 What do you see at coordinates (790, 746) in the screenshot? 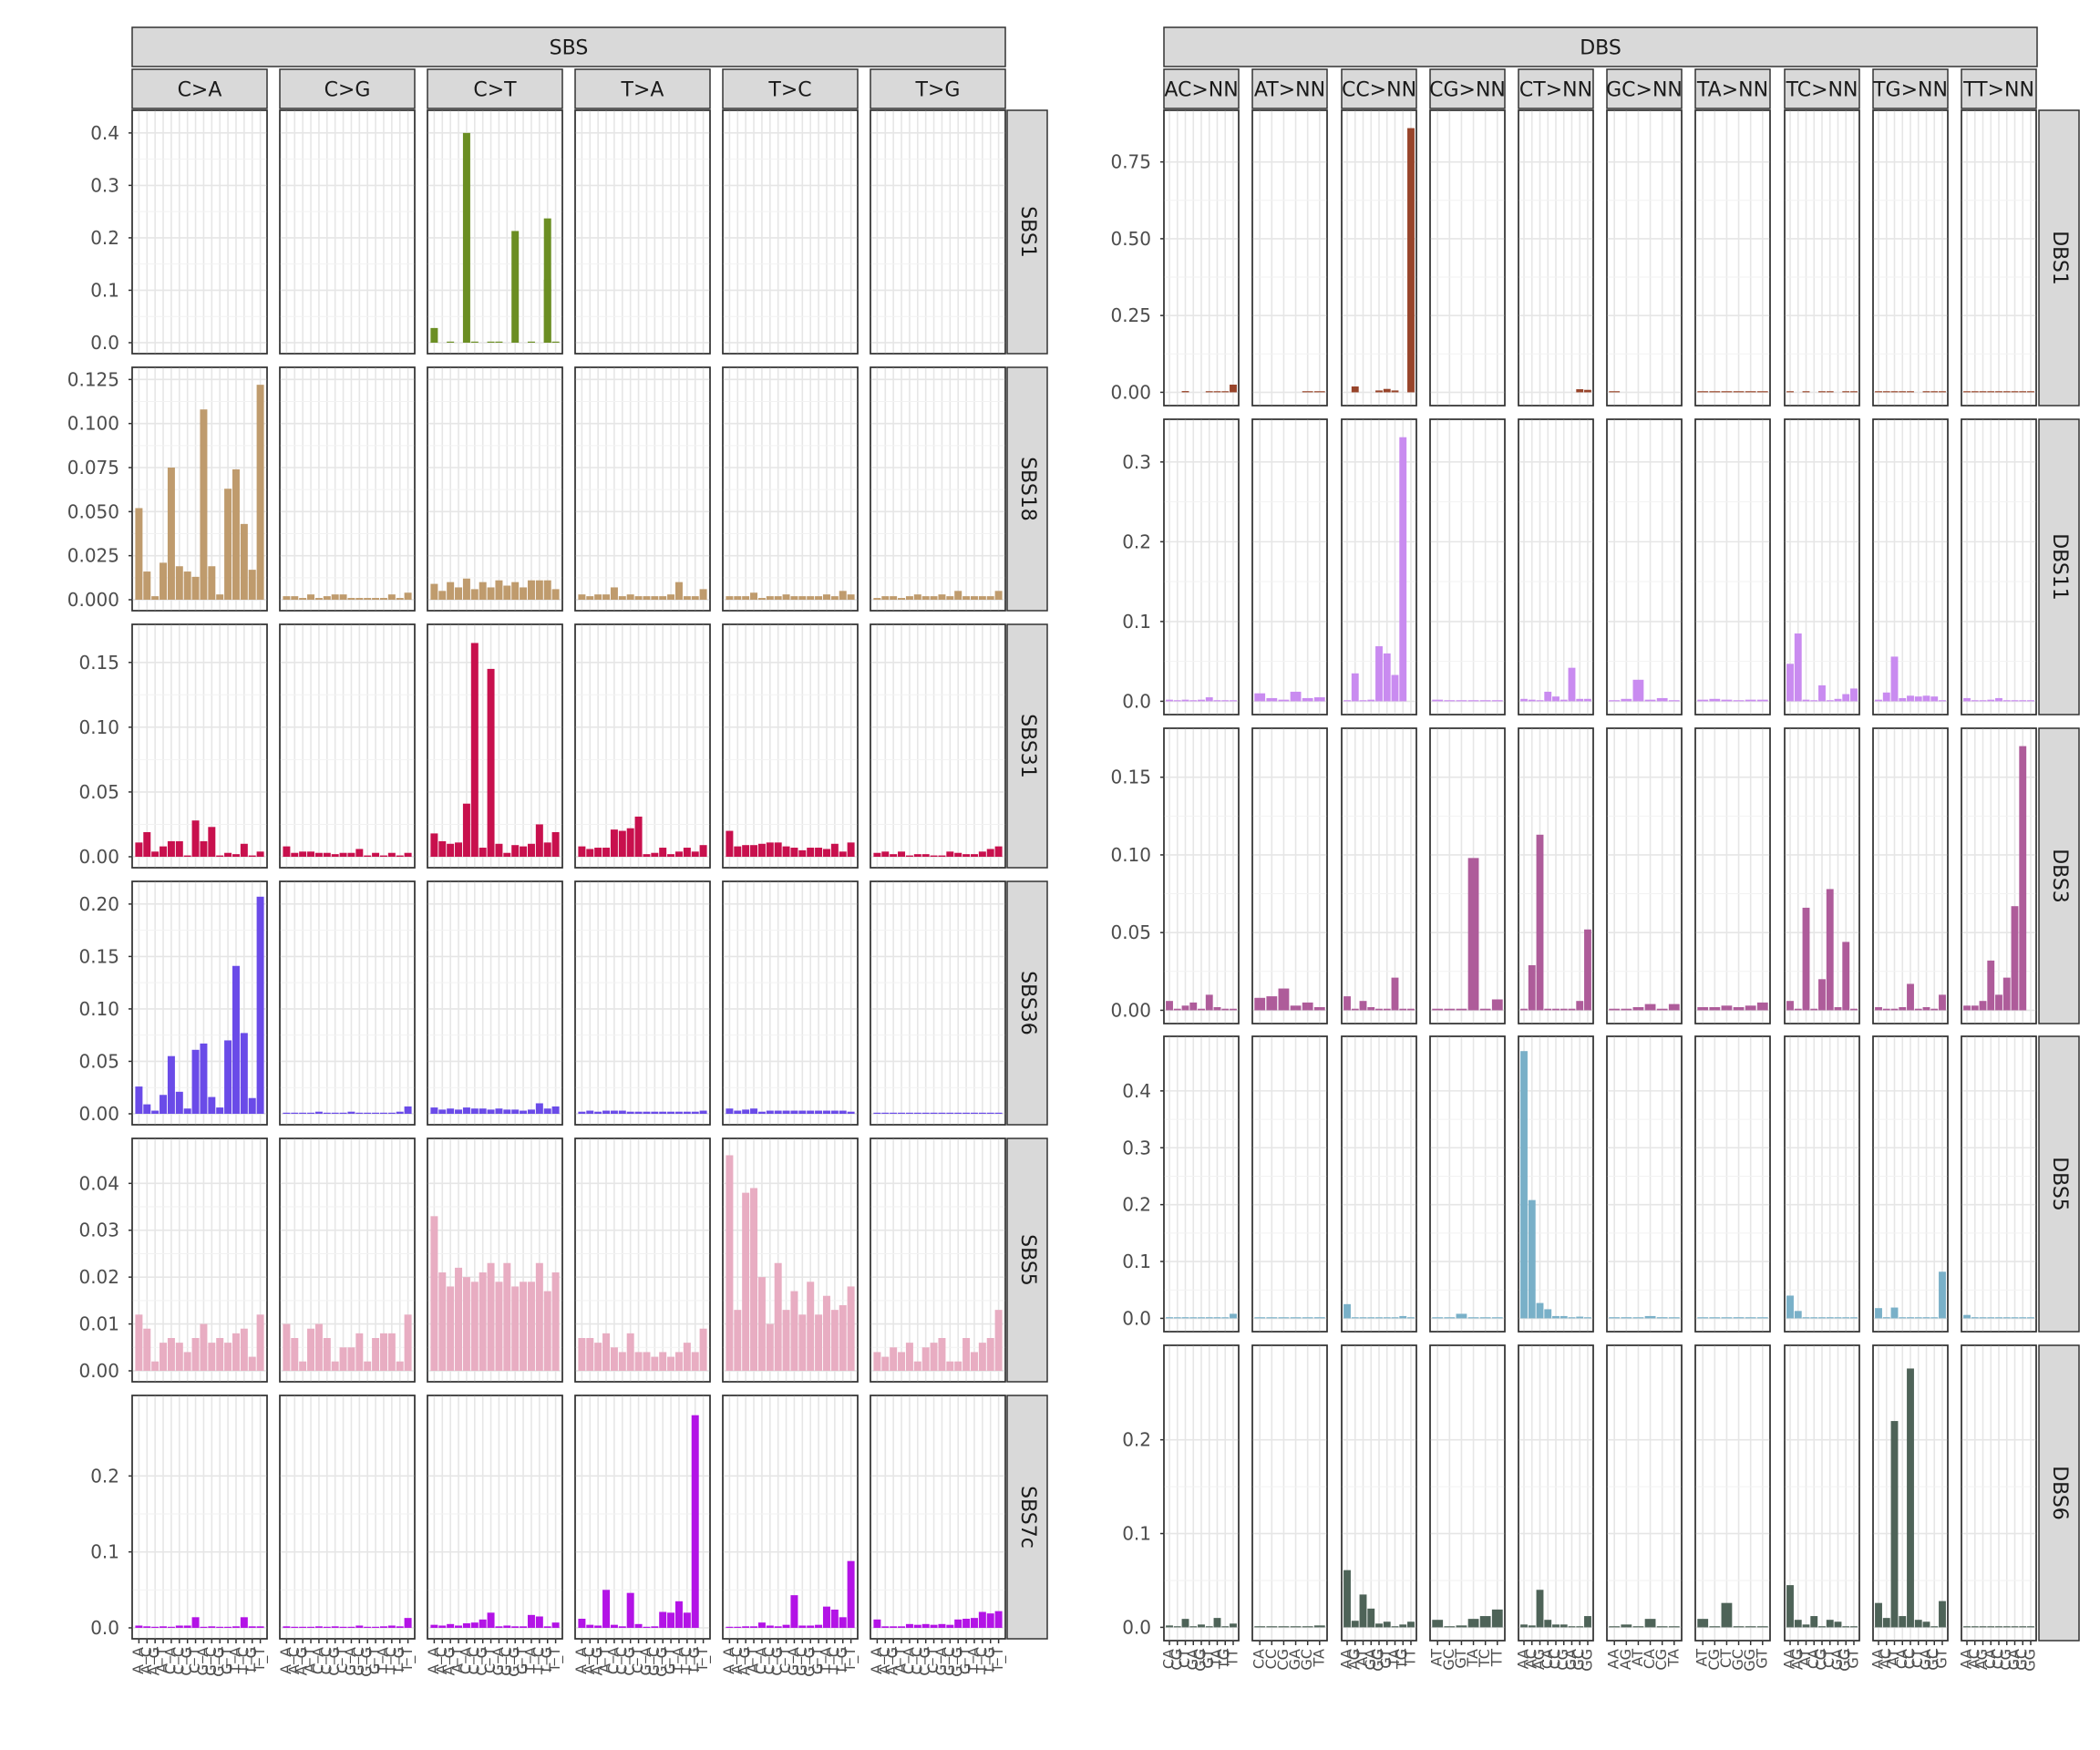
I see `panel-sbs31` at bounding box center [790, 746].